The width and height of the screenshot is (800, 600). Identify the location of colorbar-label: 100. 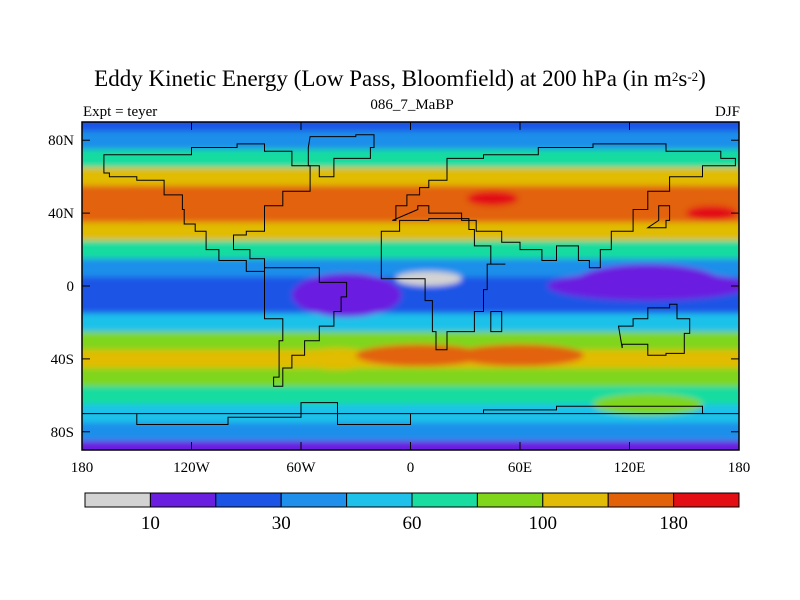
(543, 523).